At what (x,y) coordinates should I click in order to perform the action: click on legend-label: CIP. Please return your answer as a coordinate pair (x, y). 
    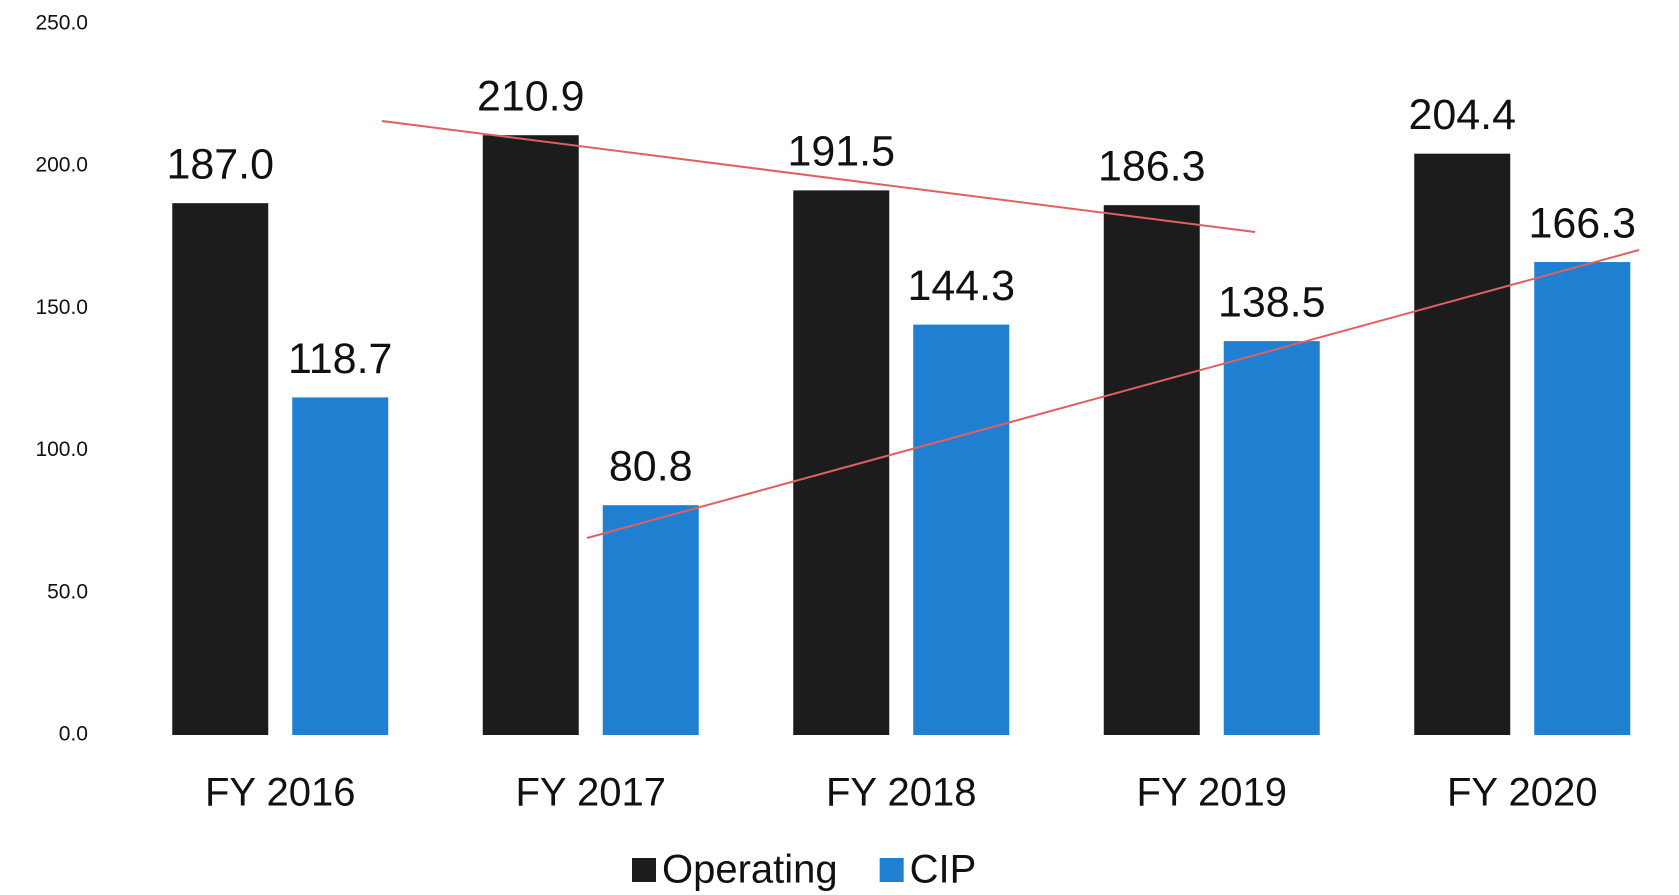
    Looking at the image, I should click on (943, 870).